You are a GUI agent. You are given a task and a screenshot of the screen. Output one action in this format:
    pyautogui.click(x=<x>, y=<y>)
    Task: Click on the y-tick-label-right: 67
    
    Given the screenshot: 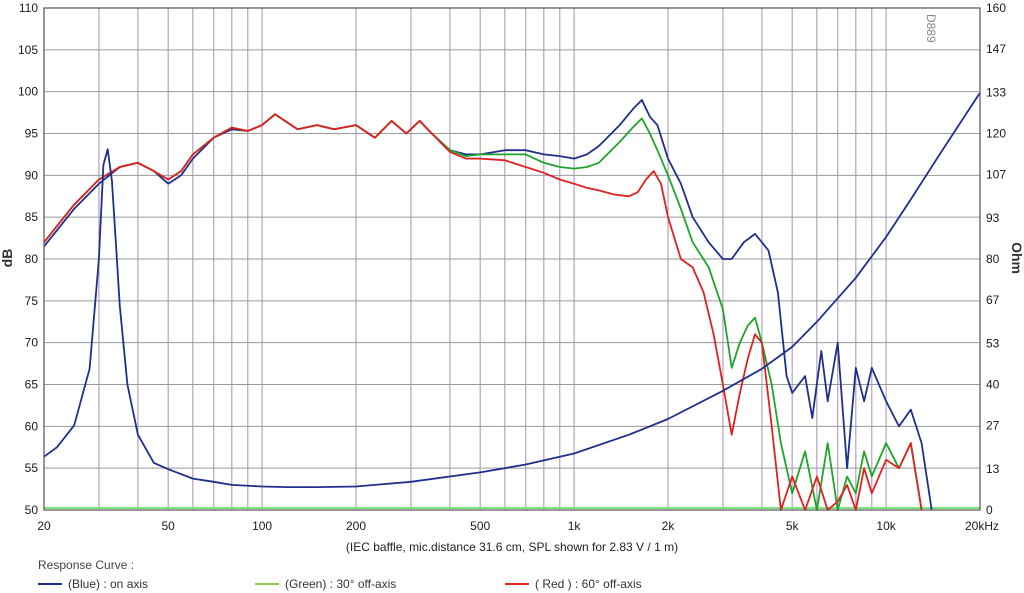 What is the action you would take?
    pyautogui.click(x=993, y=300)
    